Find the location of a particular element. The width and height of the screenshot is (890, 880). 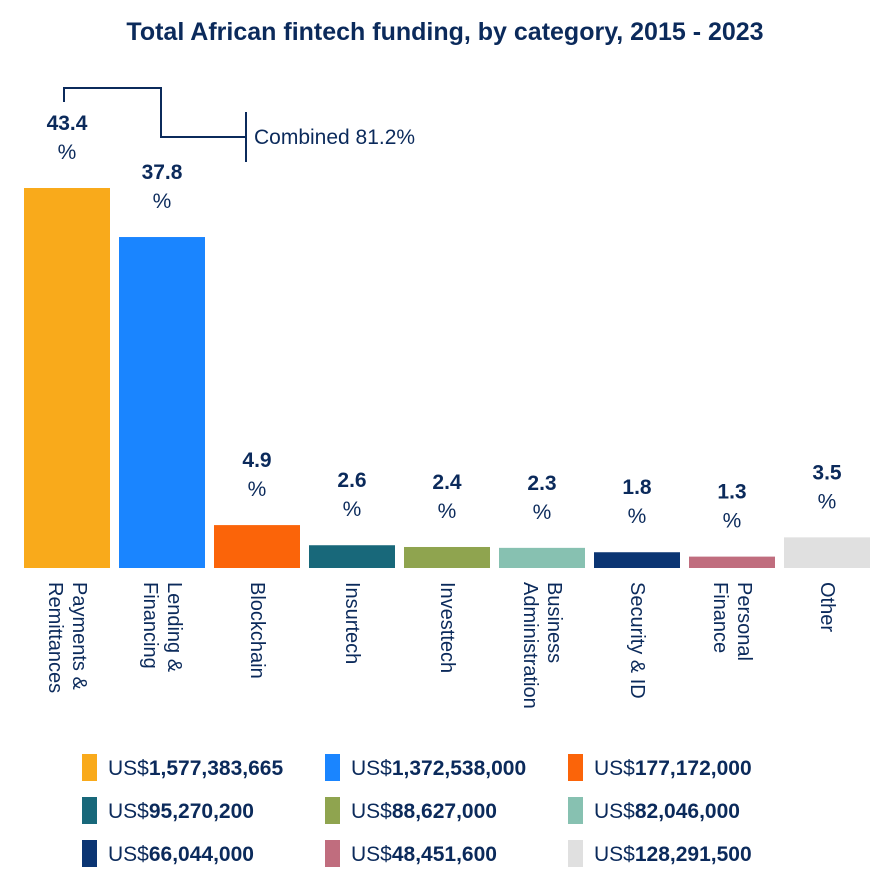

data-label: 4.9 is located at coordinates (256, 460).